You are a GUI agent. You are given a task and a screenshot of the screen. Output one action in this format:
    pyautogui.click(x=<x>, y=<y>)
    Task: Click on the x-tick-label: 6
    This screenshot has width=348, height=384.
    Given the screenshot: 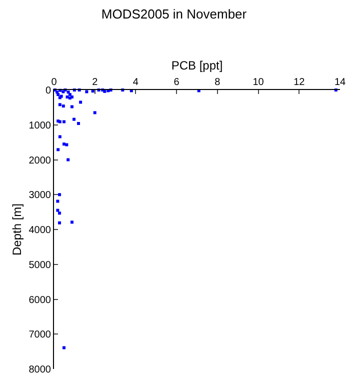 What is the action you would take?
    pyautogui.click(x=177, y=82)
    